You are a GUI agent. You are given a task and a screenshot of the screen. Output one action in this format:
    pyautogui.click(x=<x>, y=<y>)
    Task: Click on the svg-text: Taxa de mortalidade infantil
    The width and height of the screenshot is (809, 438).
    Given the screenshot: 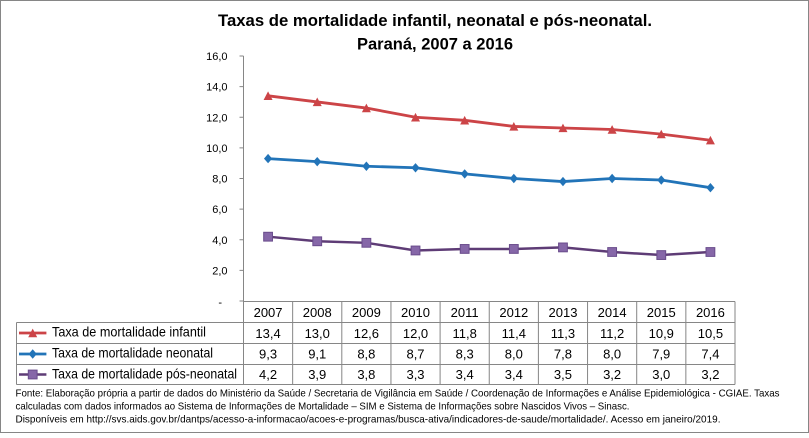 What is the action you would take?
    pyautogui.click(x=129, y=332)
    